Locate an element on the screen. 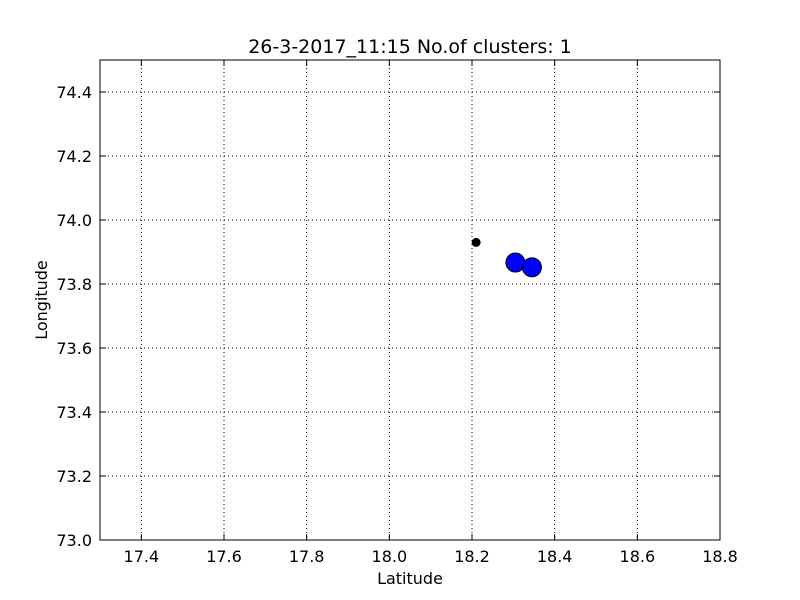 The width and height of the screenshot is (800, 600). y-tick-label: 73.0 is located at coordinates (74, 540).